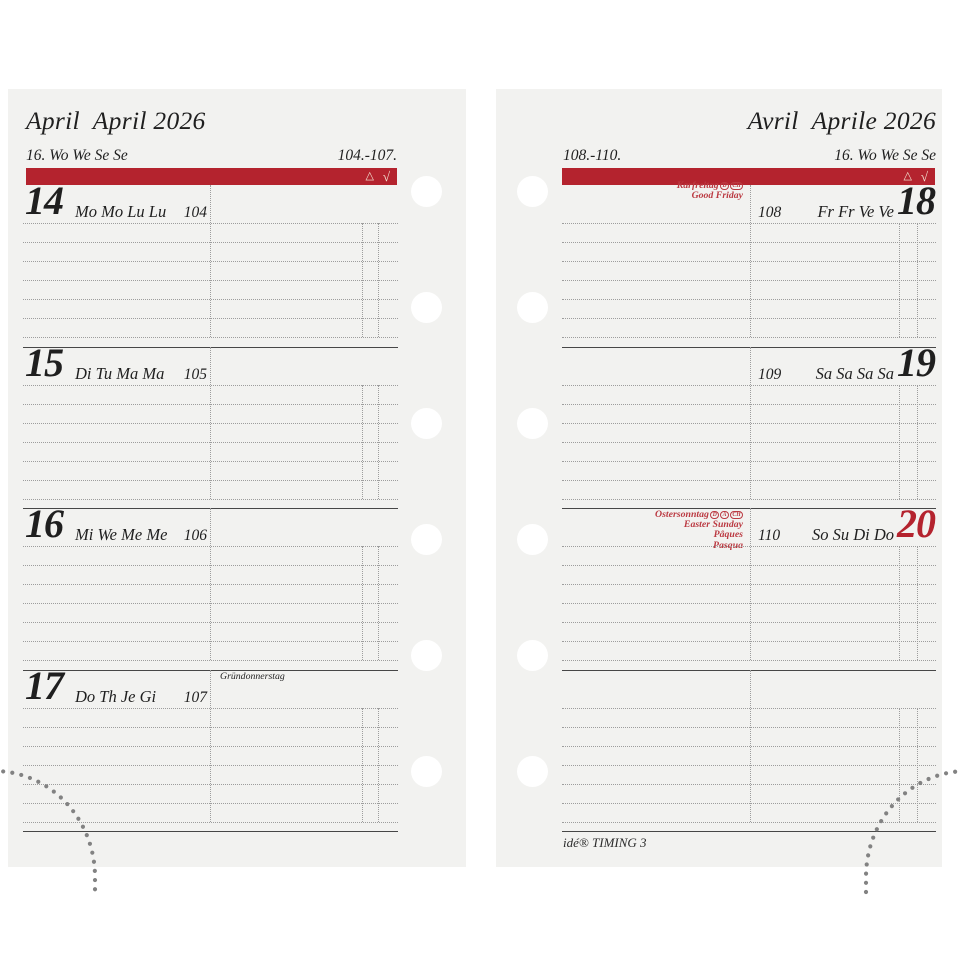 The height and width of the screenshot is (960, 960). Describe the element at coordinates (907, 176) in the screenshot. I see `triangle-marker-icon: △` at that location.